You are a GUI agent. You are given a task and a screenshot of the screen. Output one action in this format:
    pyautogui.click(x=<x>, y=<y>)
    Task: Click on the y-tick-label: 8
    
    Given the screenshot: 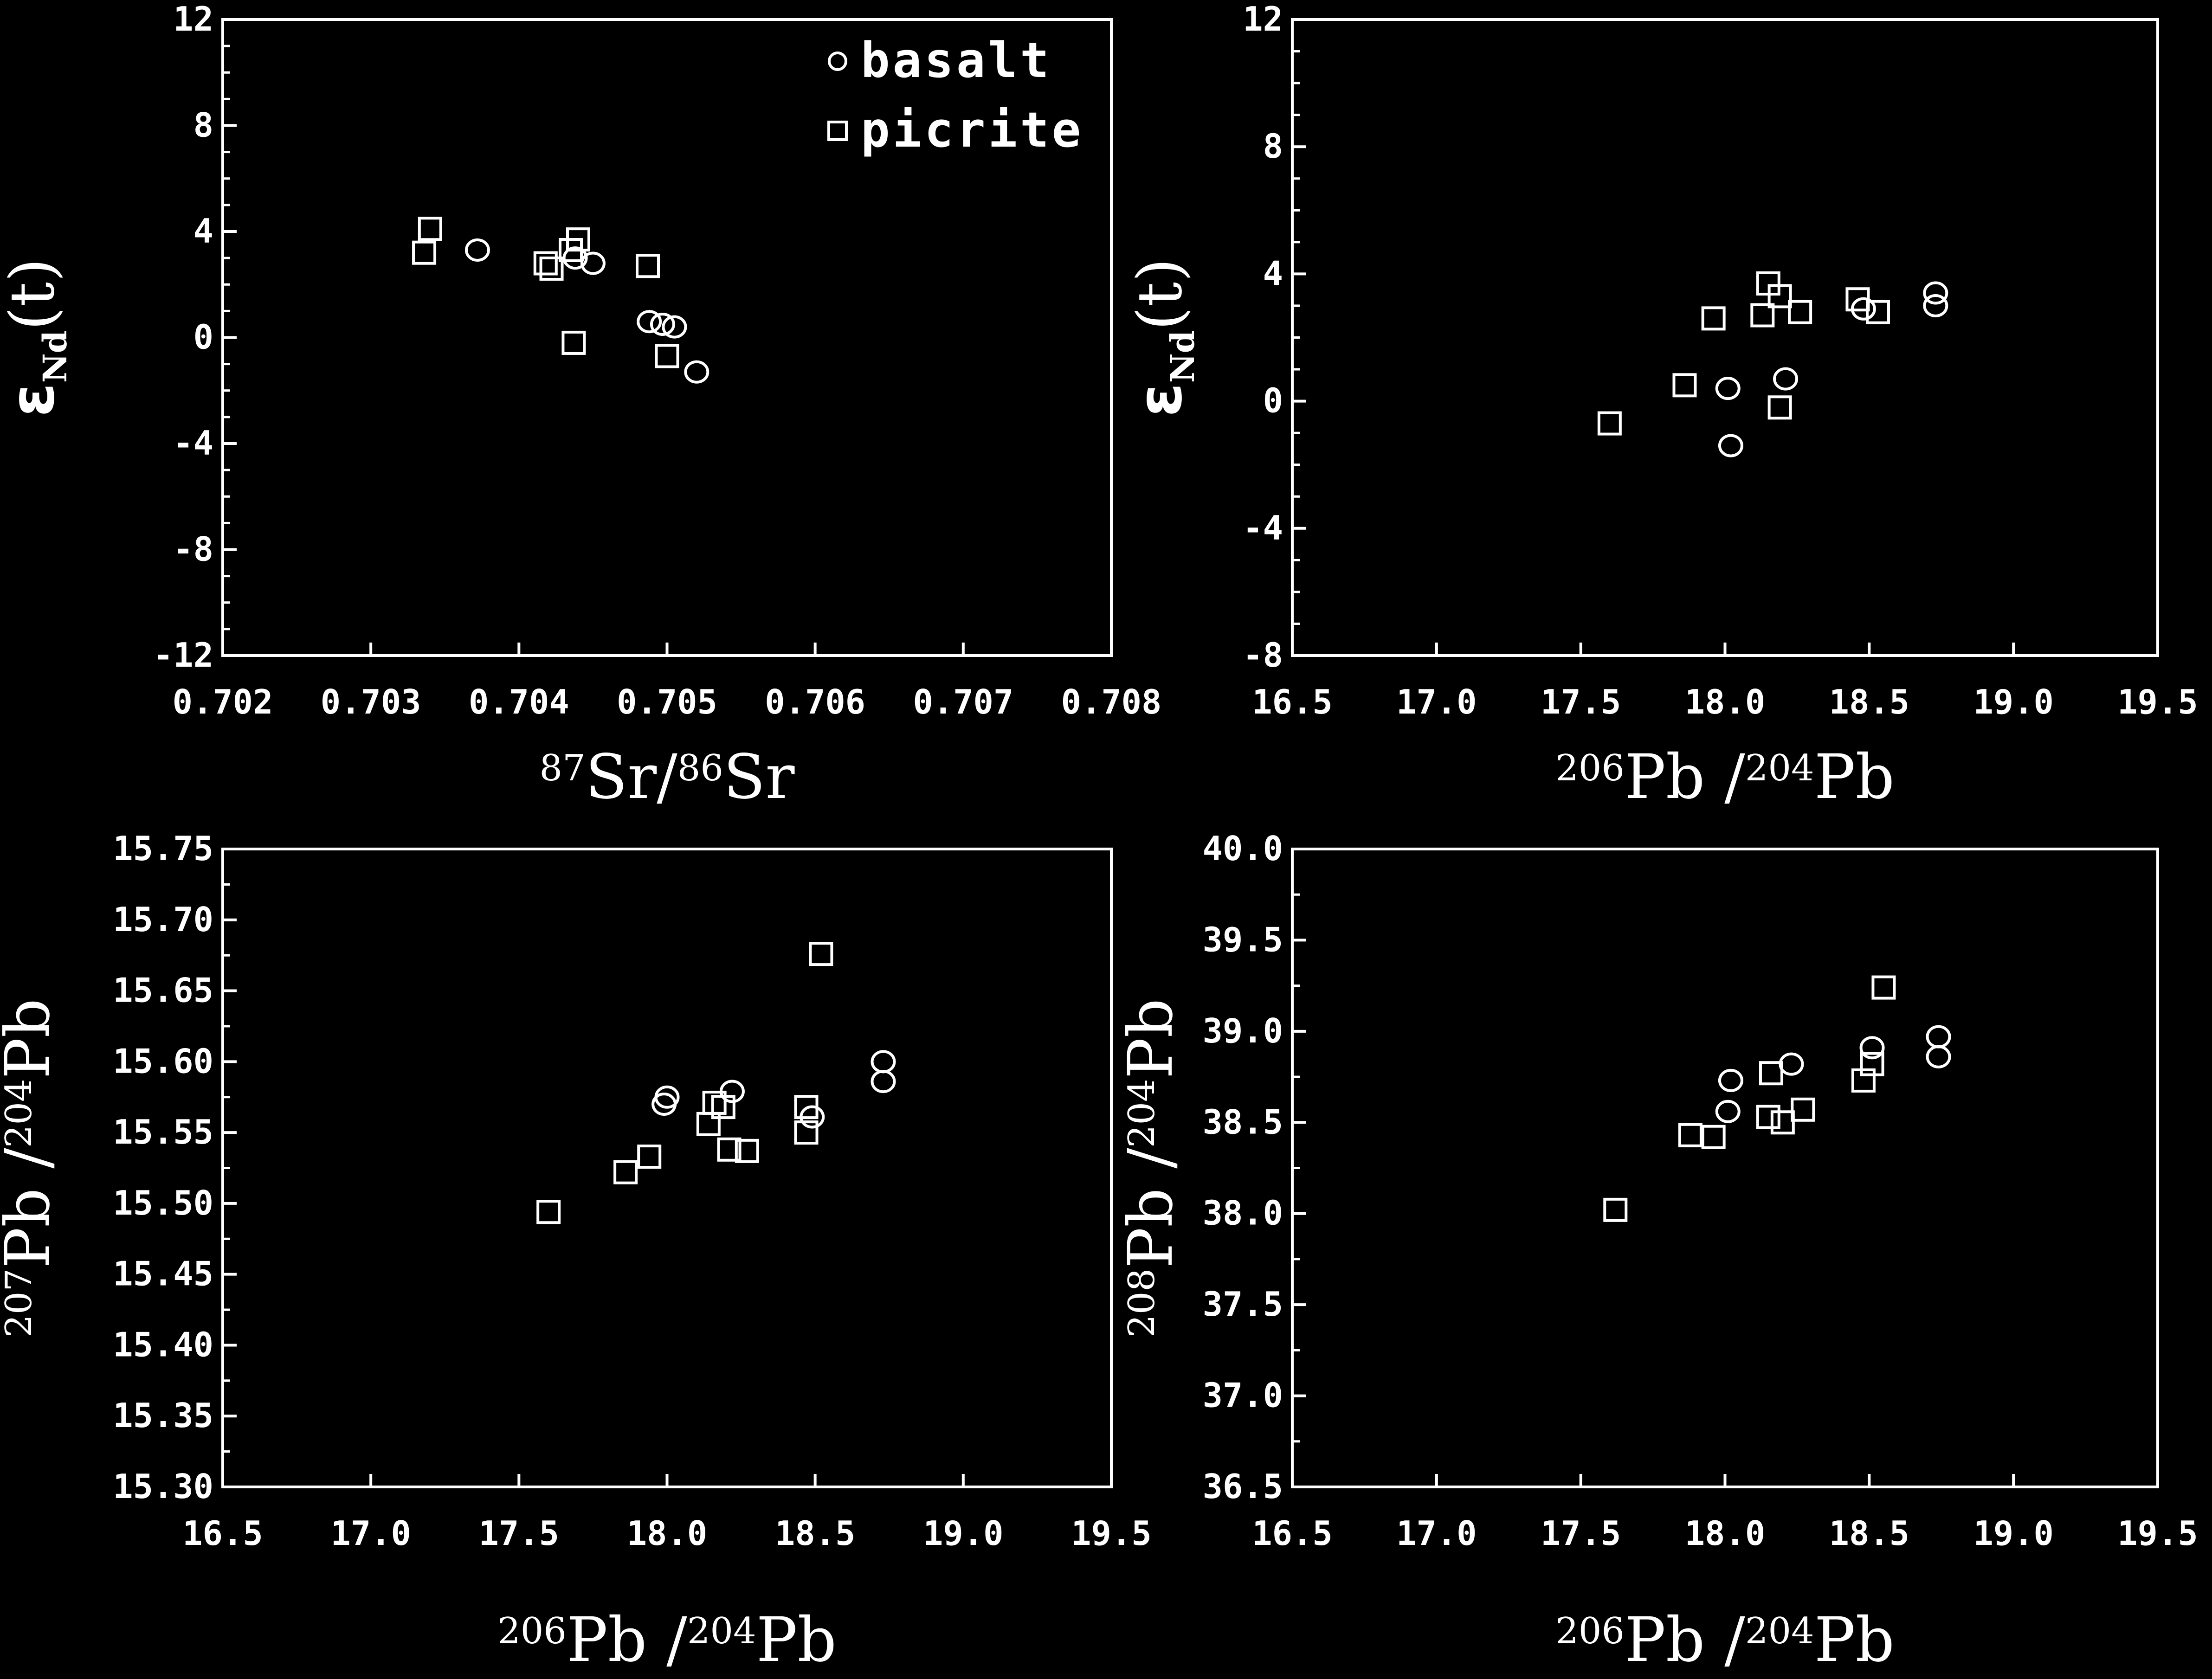 What is the action you would take?
    pyautogui.click(x=203, y=126)
    